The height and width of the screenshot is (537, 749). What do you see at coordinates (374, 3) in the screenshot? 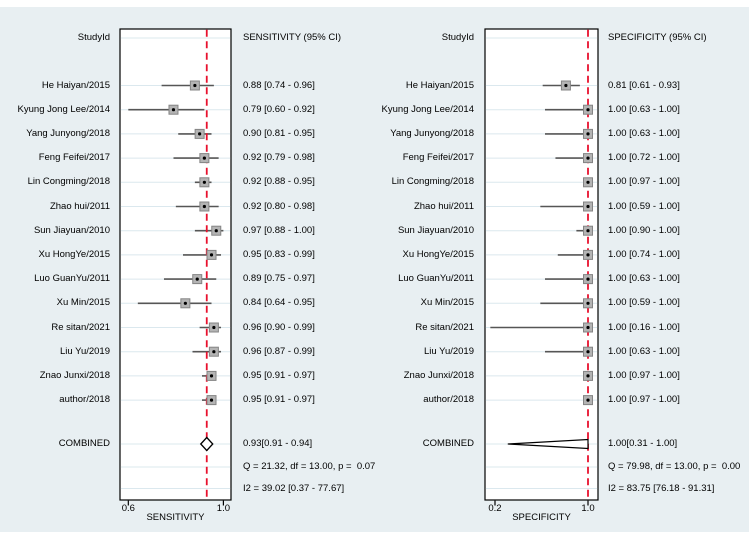
I see `top-margin` at bounding box center [374, 3].